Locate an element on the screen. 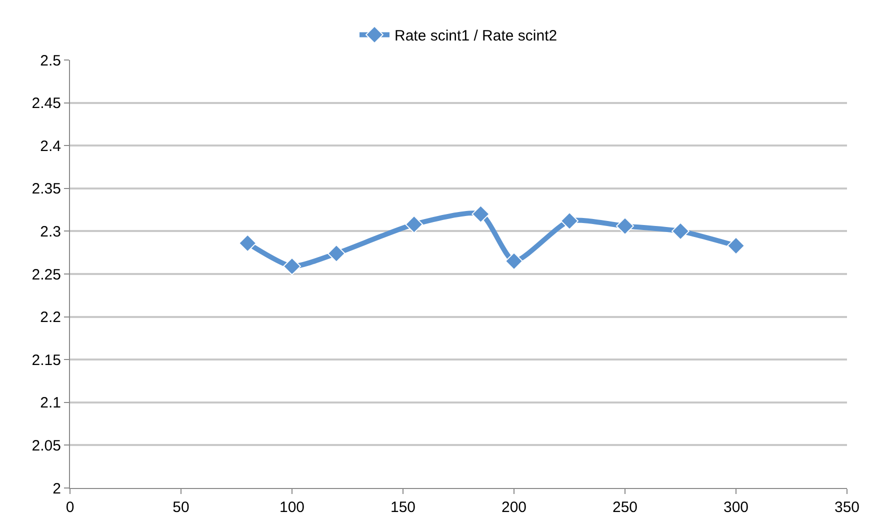 The width and height of the screenshot is (872, 528). y-tick-label: 2.2 is located at coordinates (50, 317).